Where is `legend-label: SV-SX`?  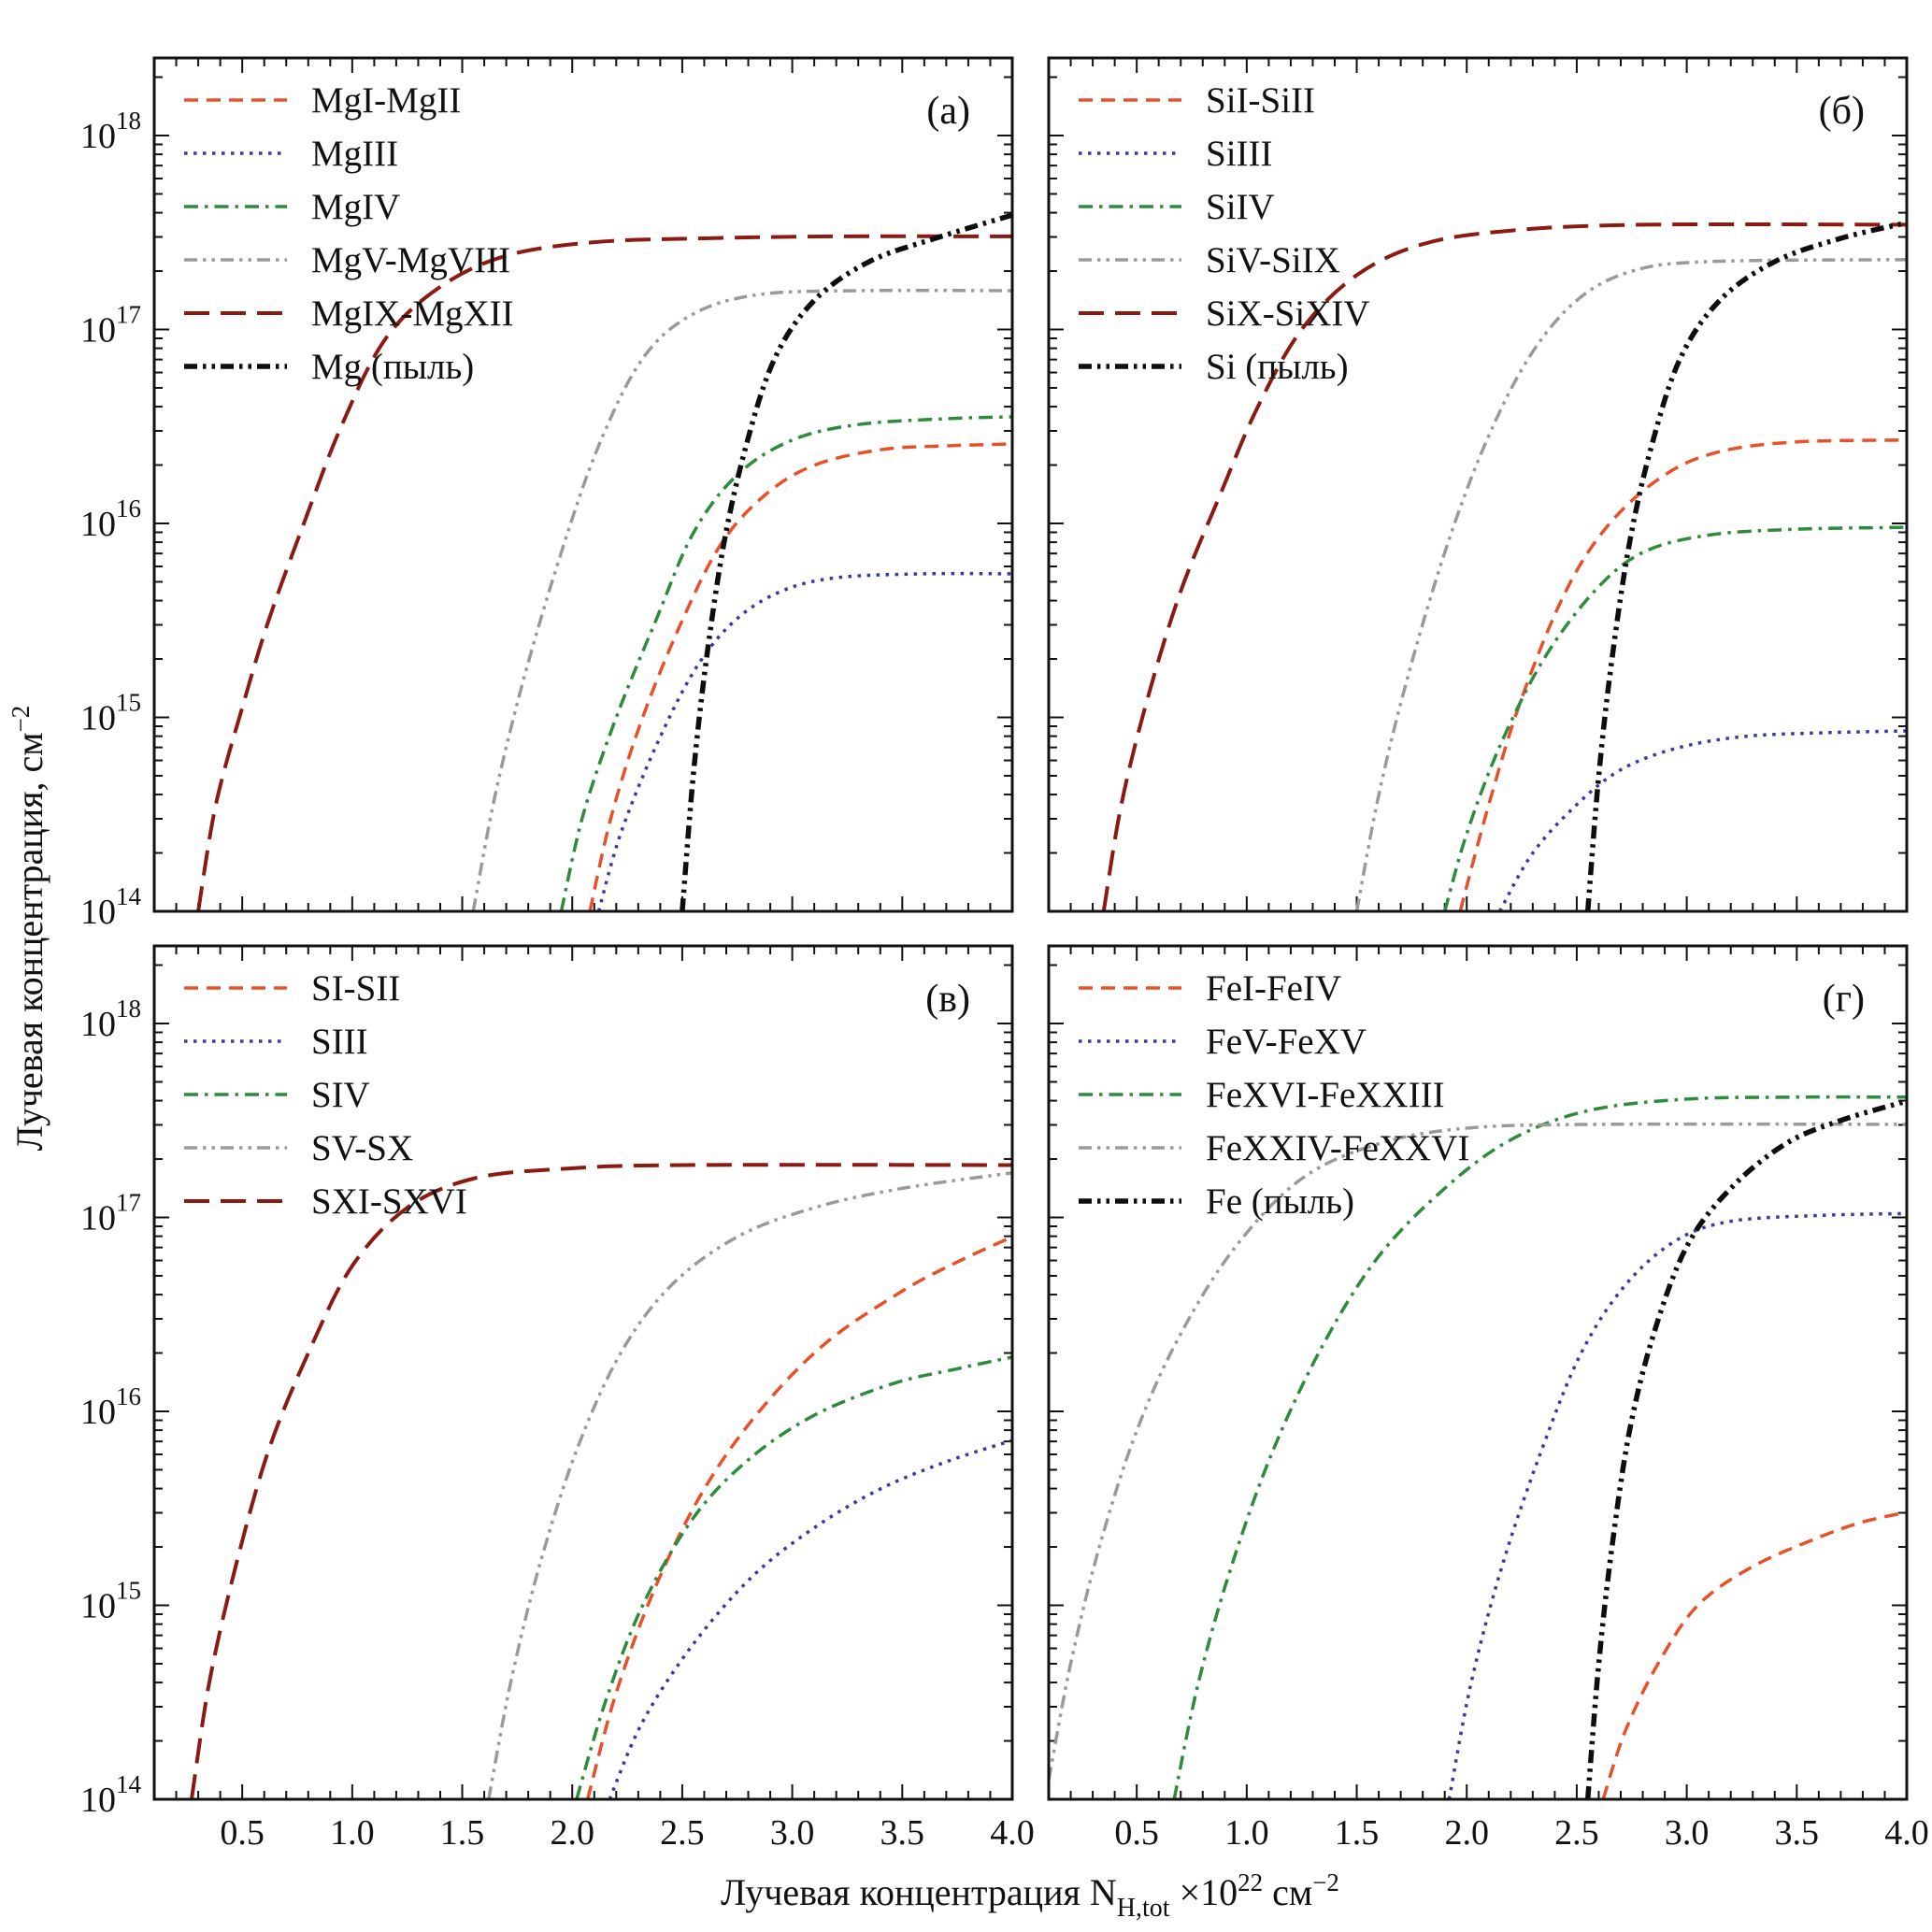
legend-label: SV-SX is located at coordinates (362, 1148).